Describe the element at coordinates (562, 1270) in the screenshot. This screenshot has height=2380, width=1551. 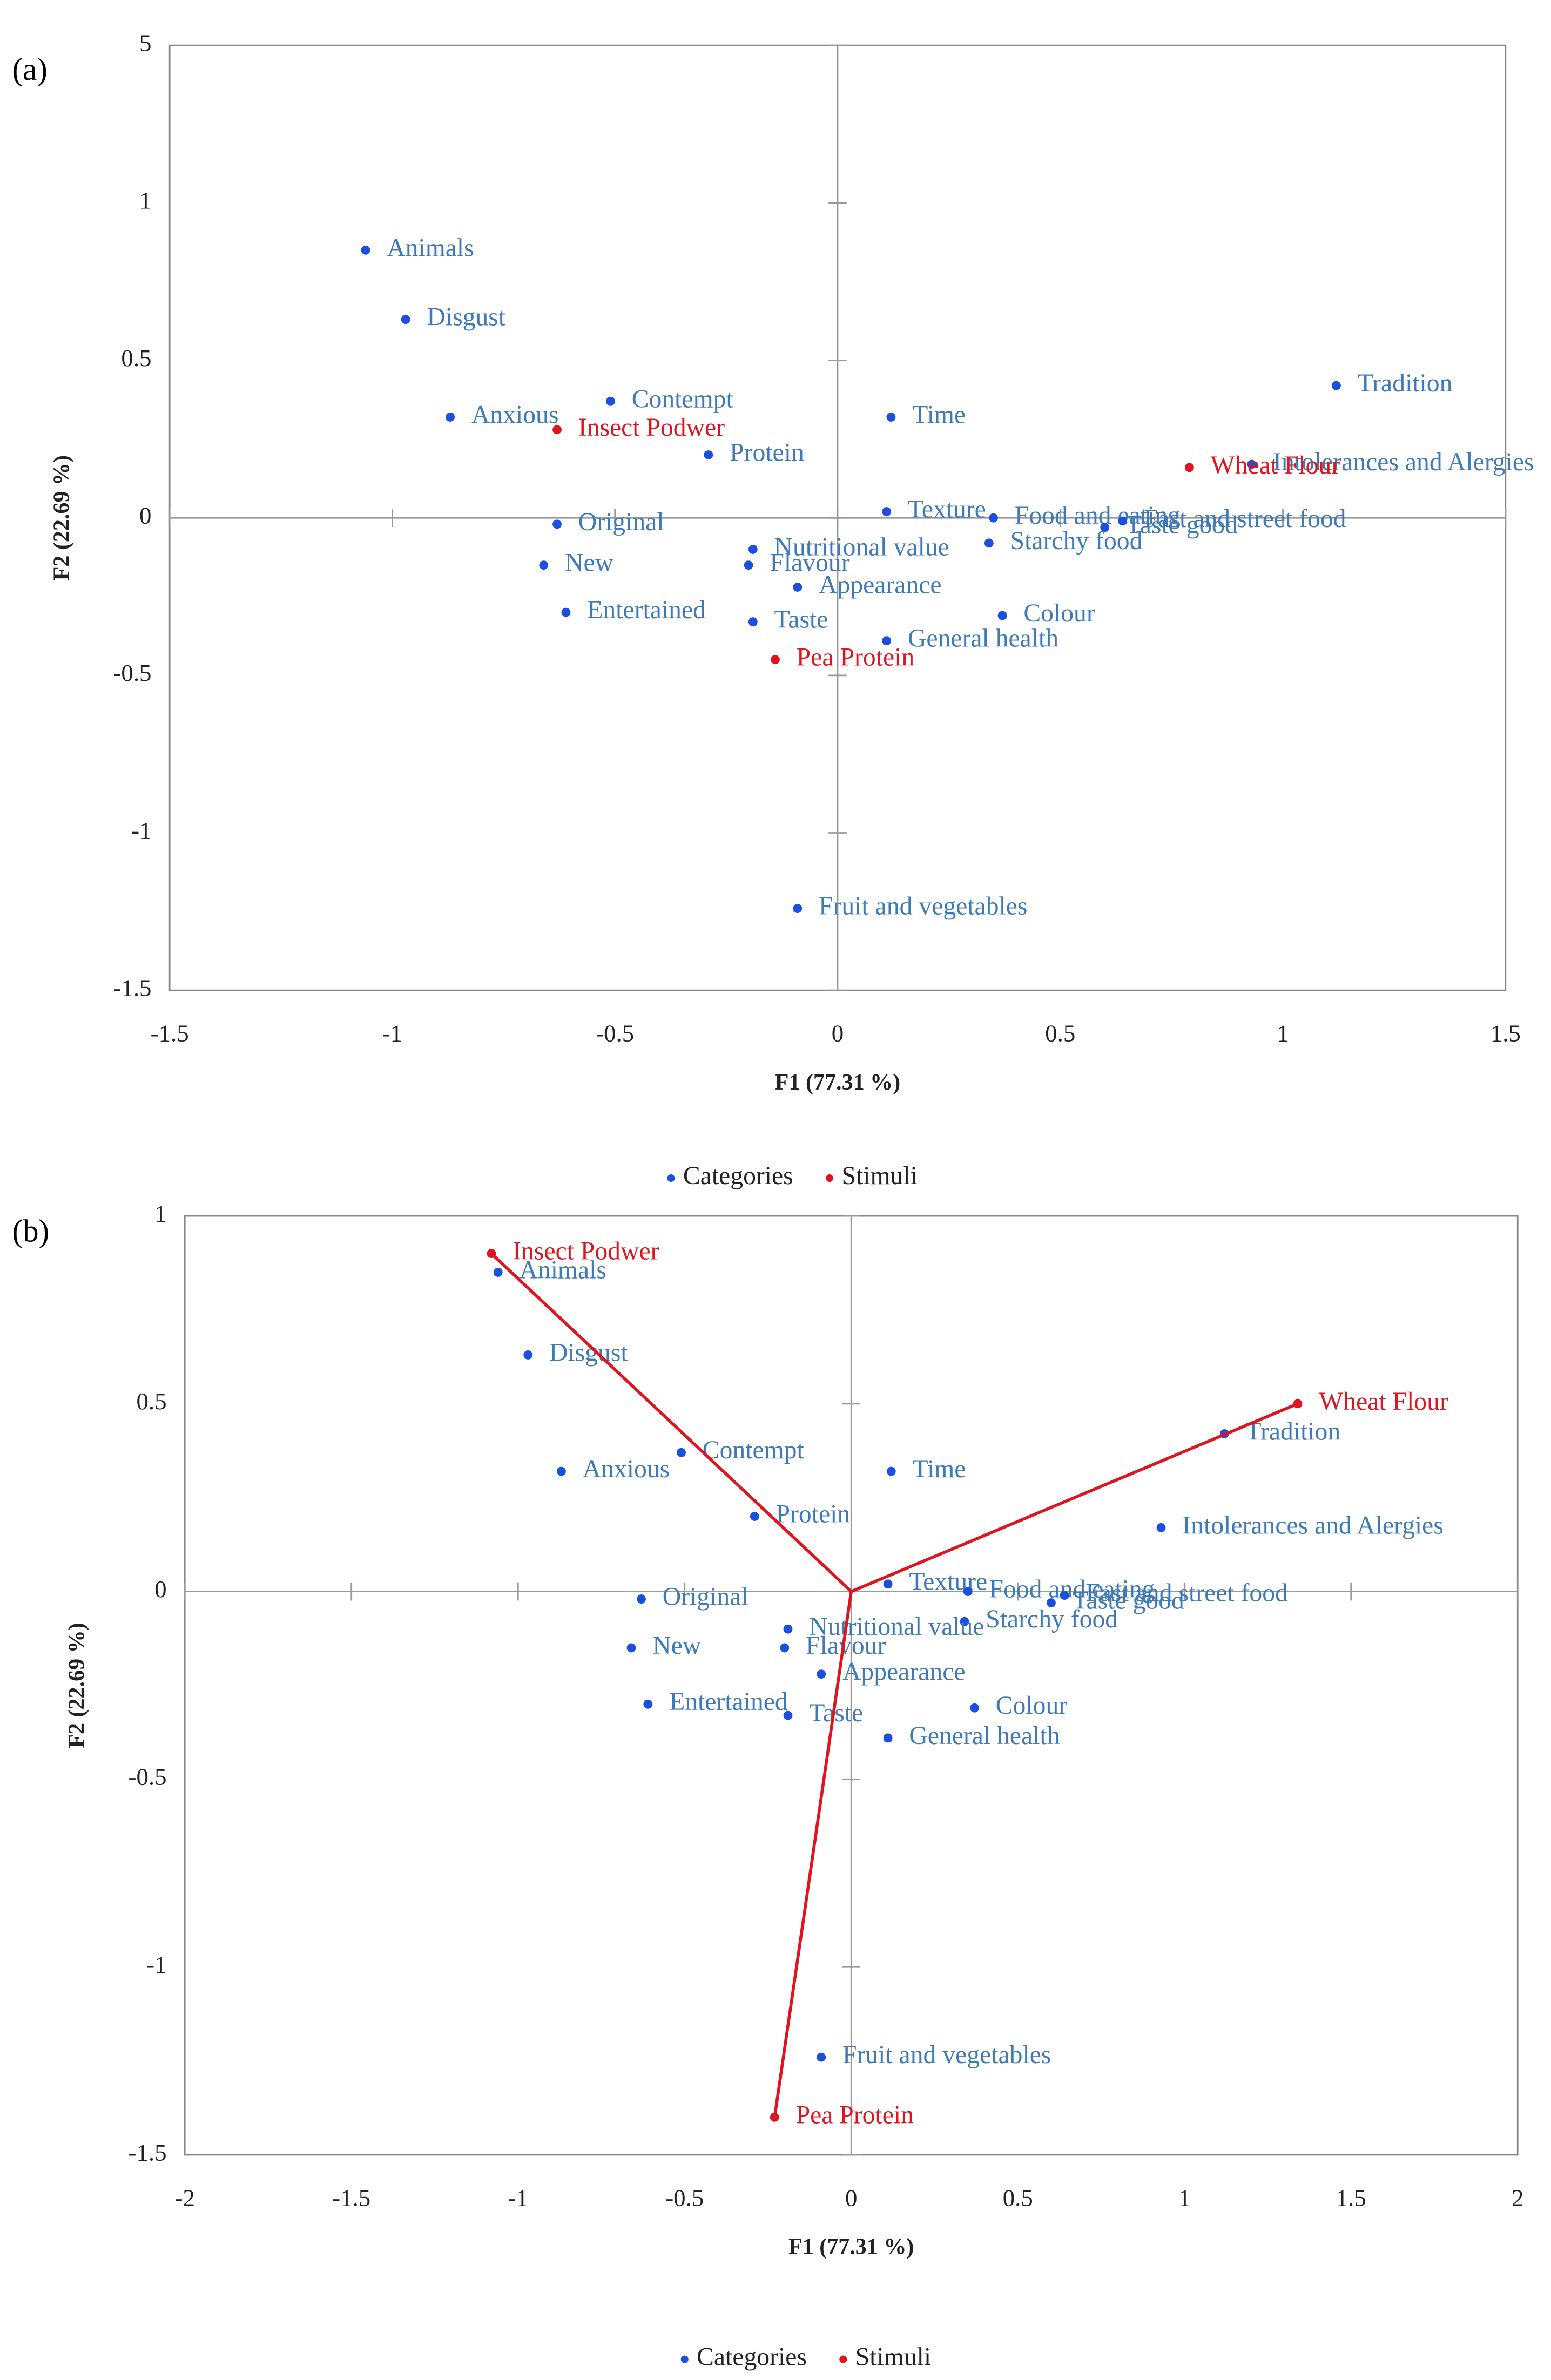
I see `point-label: Animals` at that location.